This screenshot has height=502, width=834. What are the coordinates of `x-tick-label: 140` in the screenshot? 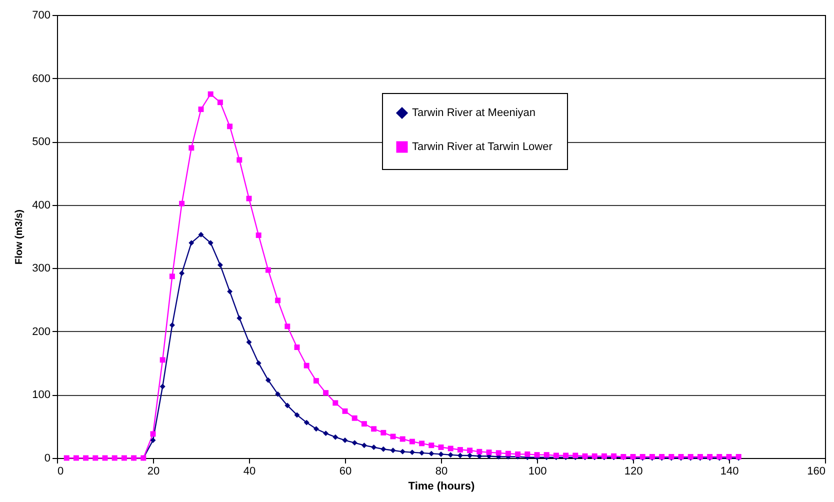 It's located at (729, 472).